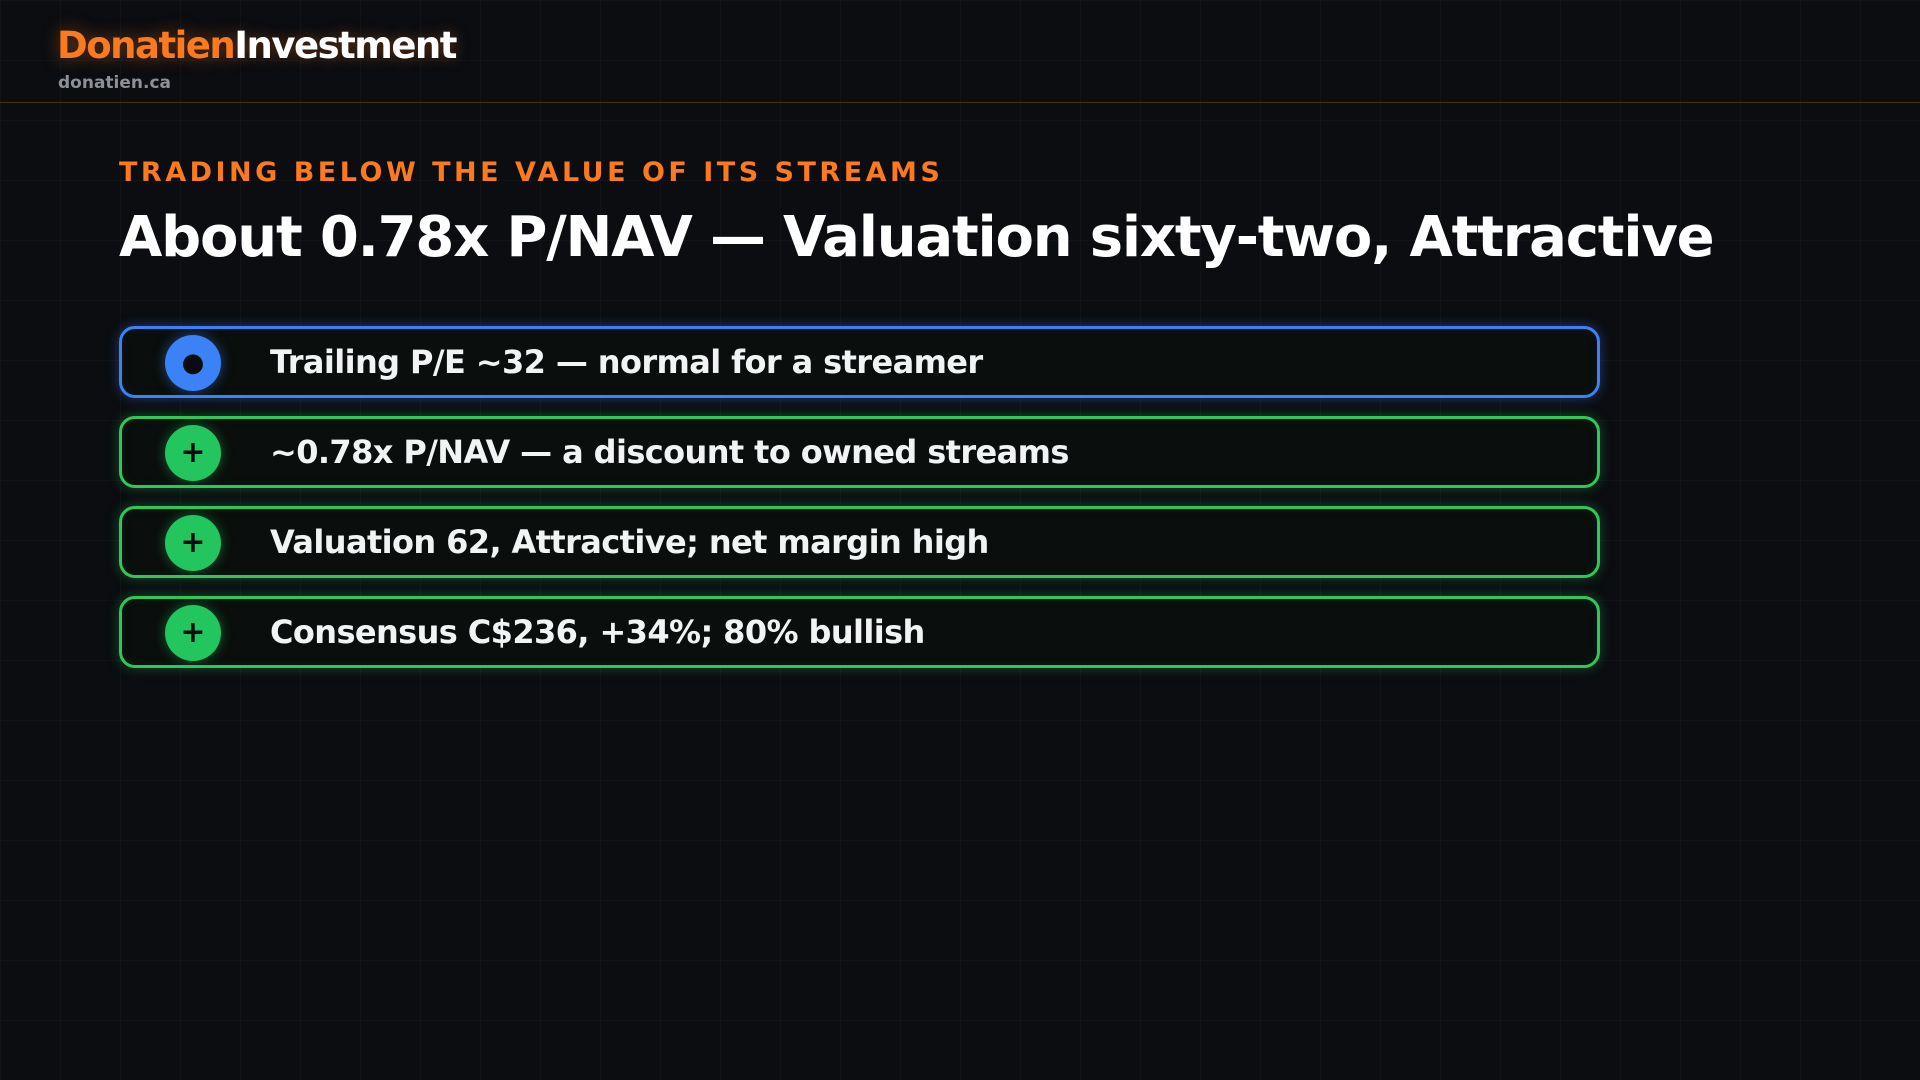 The height and width of the screenshot is (1080, 1920). Describe the element at coordinates (597, 632) in the screenshot. I see `point-text: Consensus C$236, +34%; 80% bullish` at that location.